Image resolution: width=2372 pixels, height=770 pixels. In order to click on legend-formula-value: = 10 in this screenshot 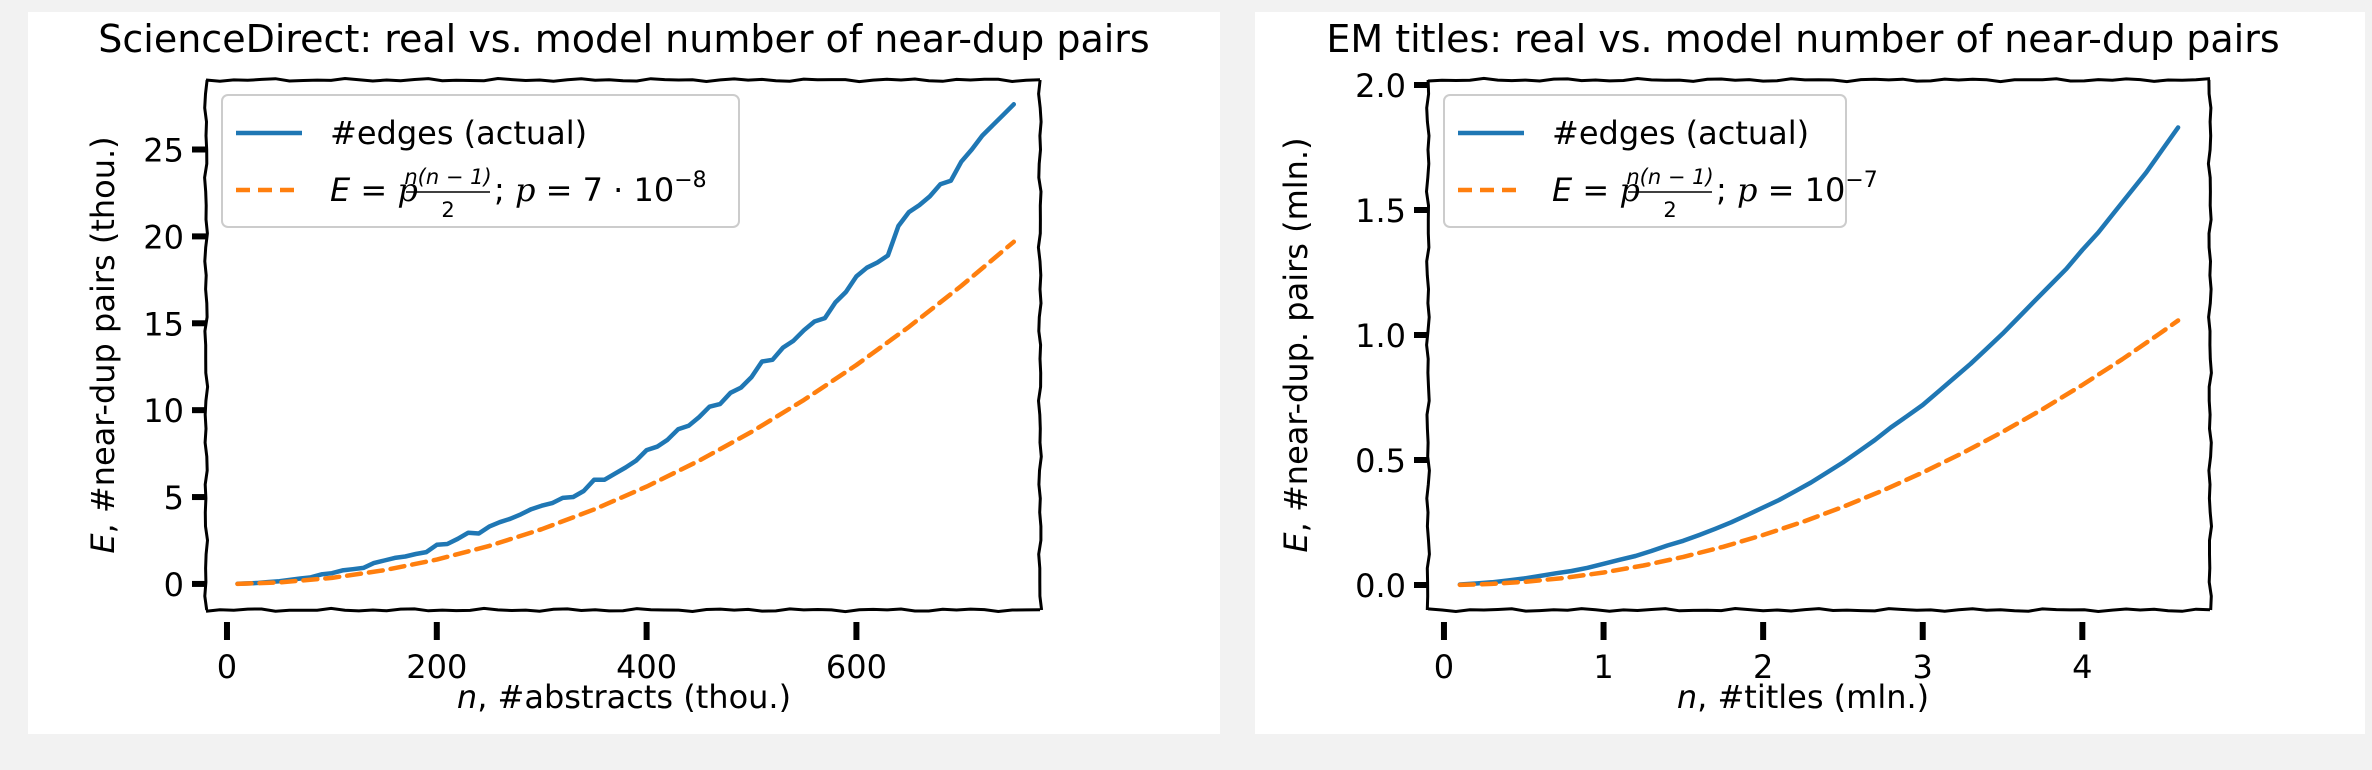, I will do `click(1801, 190)`.